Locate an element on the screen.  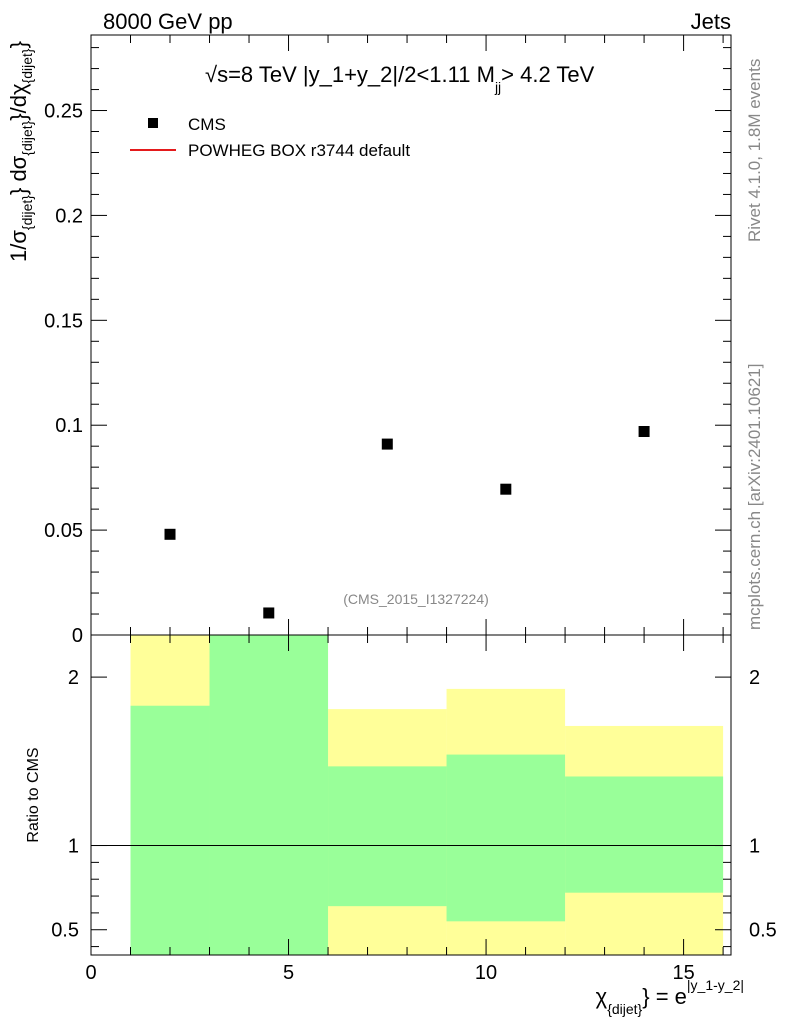
ylabel-b: } dσ is located at coordinates (18, 175).